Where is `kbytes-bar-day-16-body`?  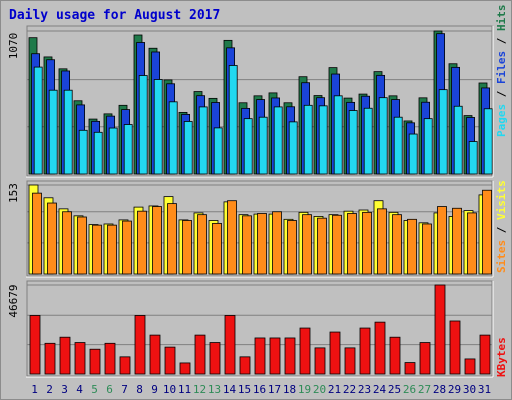 kbytes-bar-day-16-body is located at coordinates (260, 356).